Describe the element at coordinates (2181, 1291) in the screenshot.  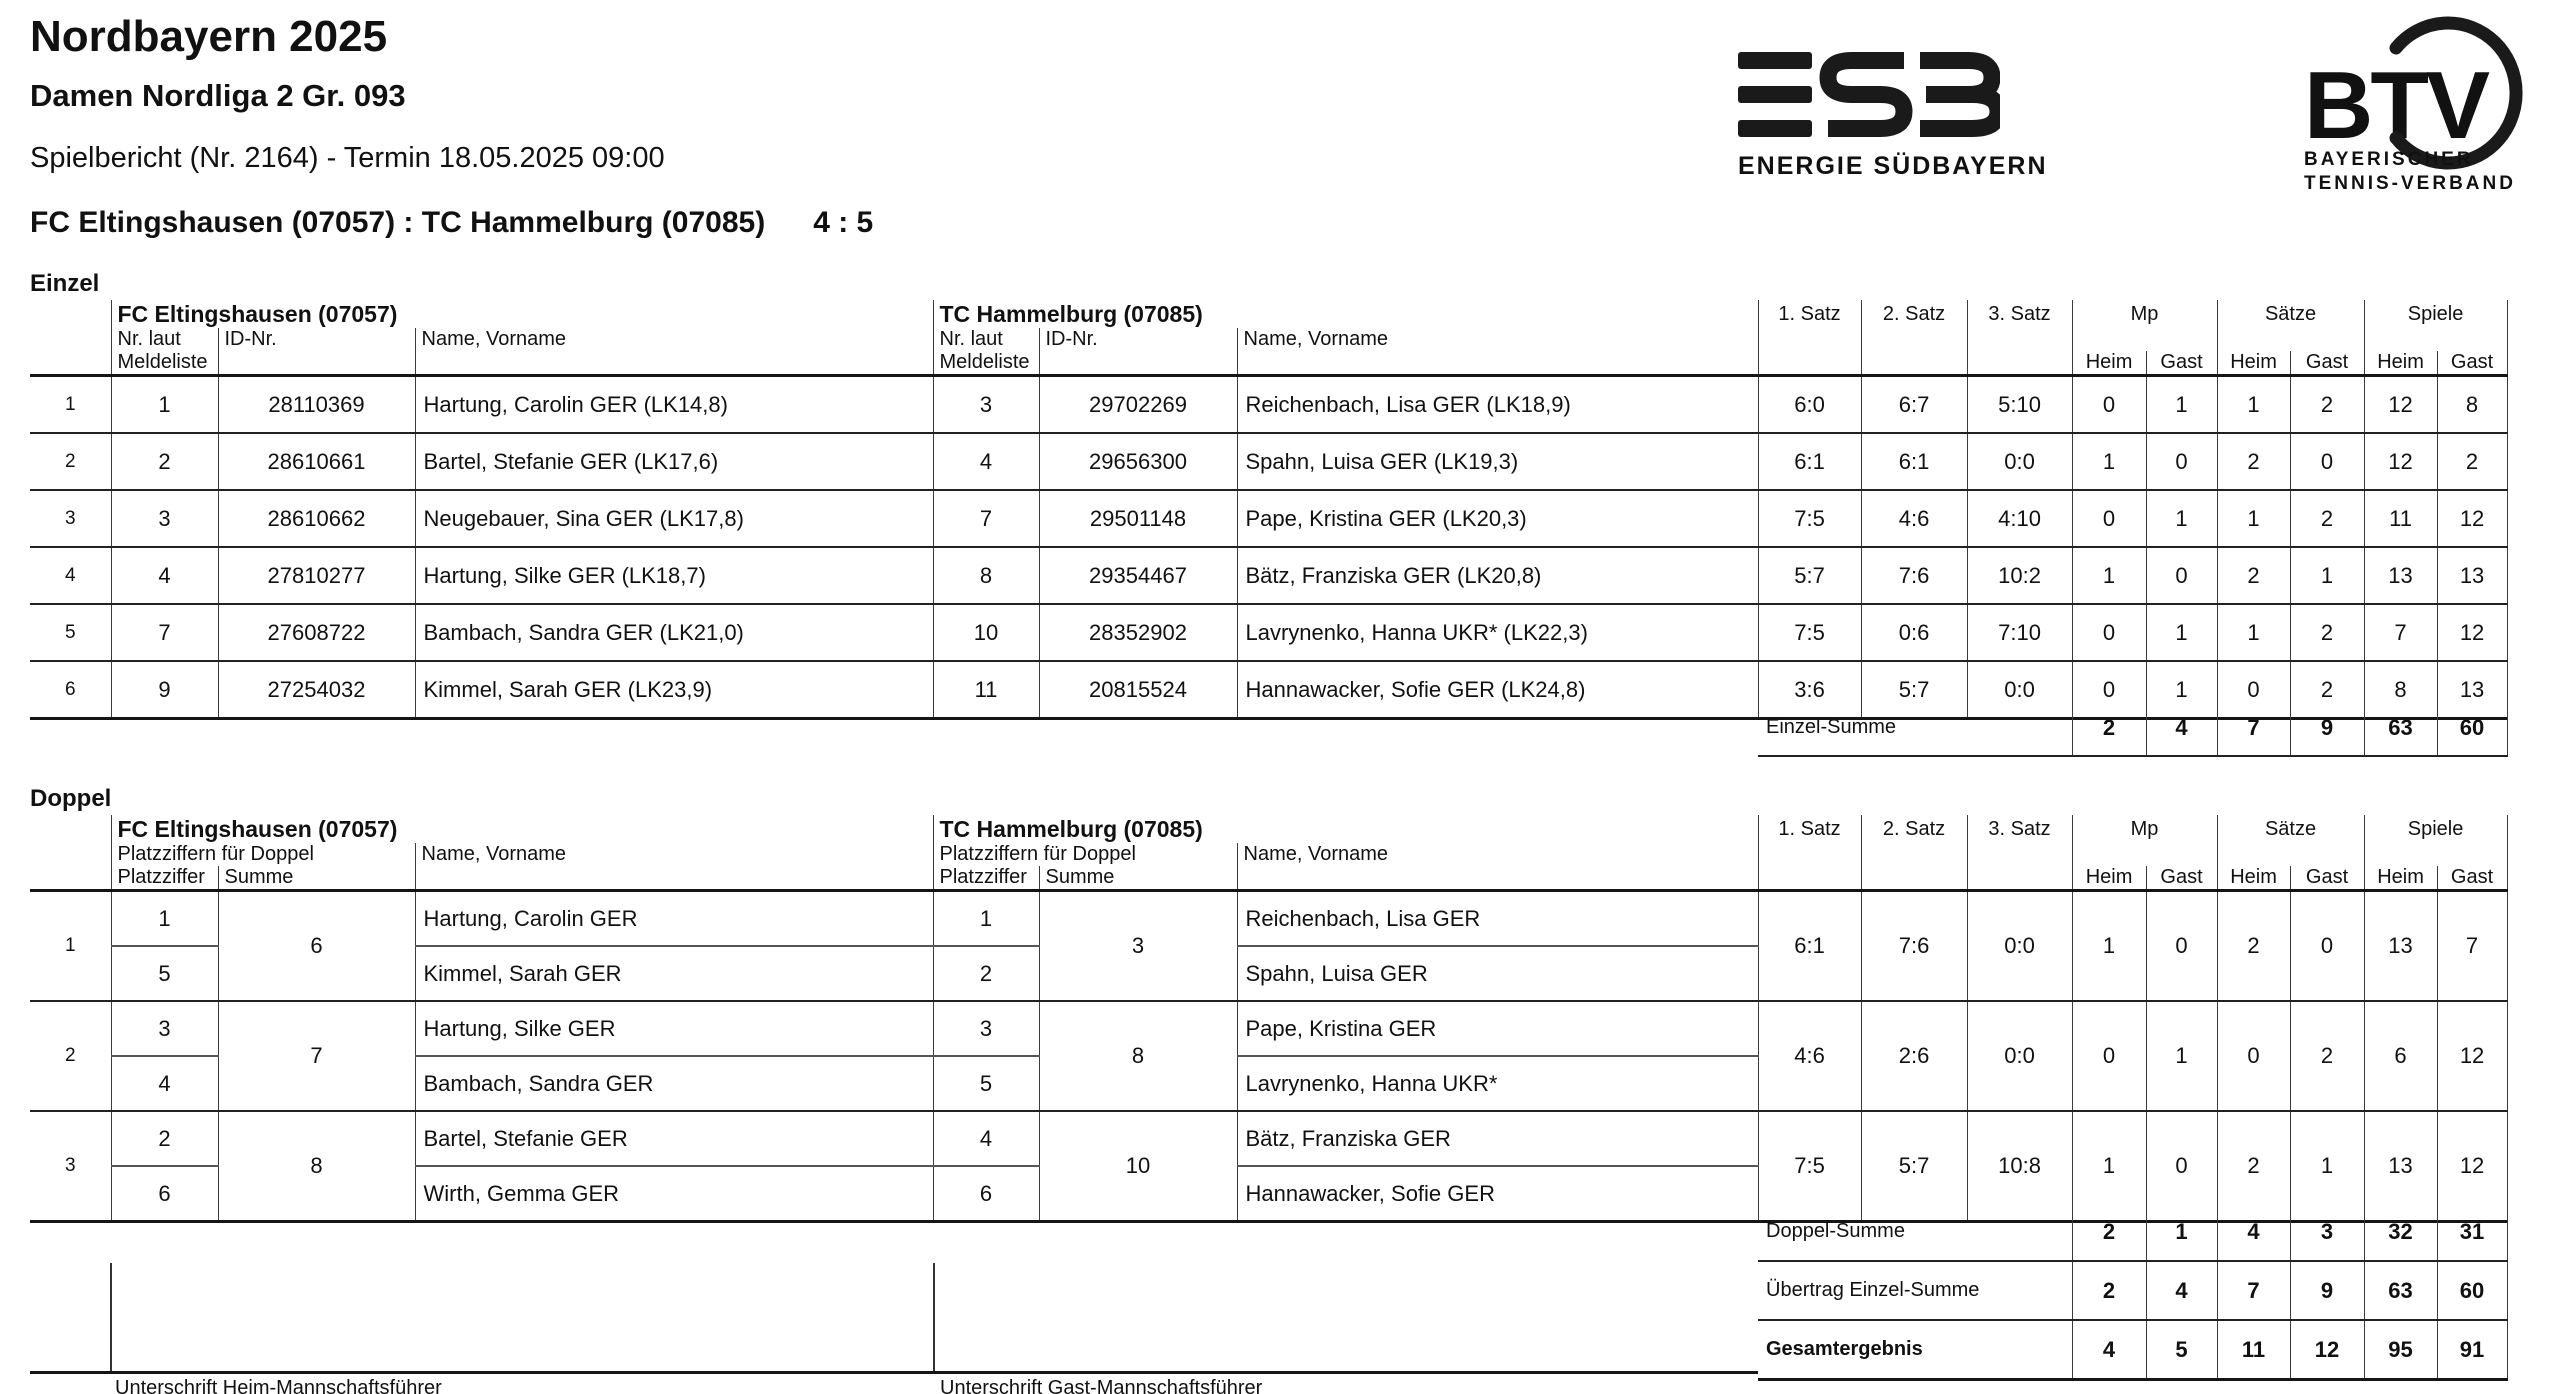
I see `uebertrag-mp-gast: 4` at that location.